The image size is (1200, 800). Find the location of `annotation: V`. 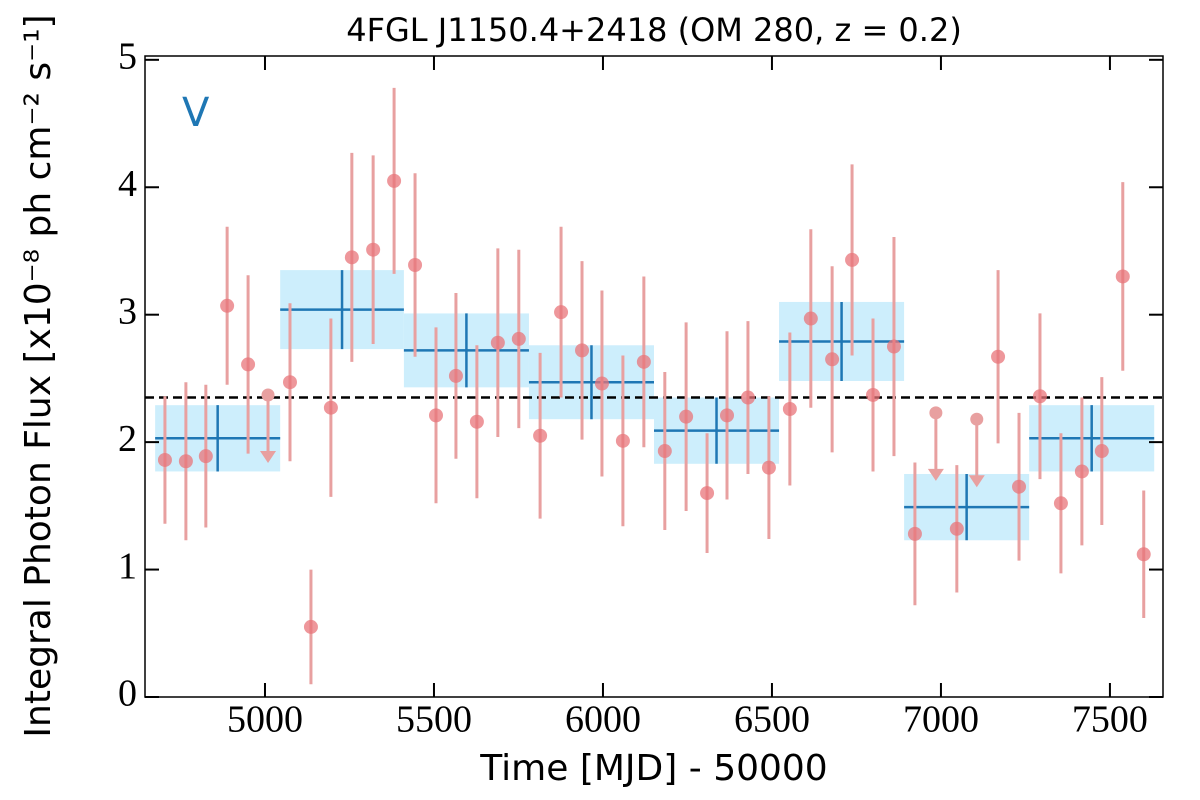

annotation: V is located at coordinates (196, 113).